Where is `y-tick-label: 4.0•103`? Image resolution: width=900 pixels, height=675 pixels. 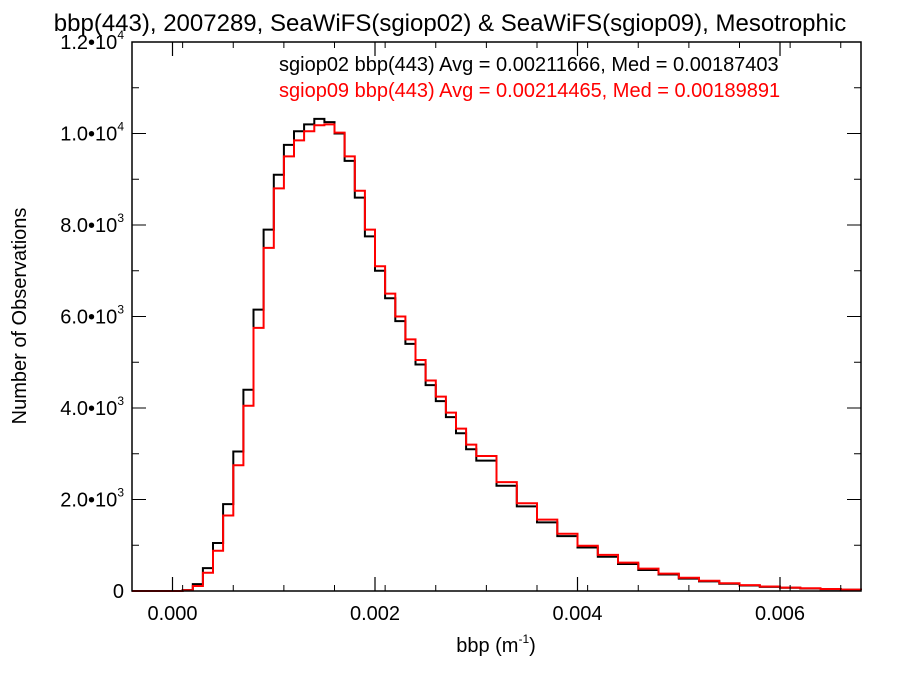
y-tick-label: 4.0•103 is located at coordinates (92, 407).